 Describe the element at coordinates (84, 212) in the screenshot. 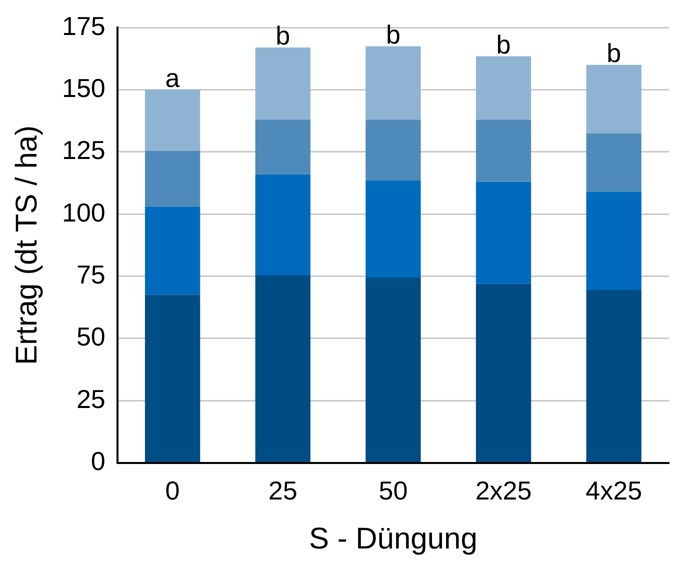

I see `y-tick-label: 100` at that location.